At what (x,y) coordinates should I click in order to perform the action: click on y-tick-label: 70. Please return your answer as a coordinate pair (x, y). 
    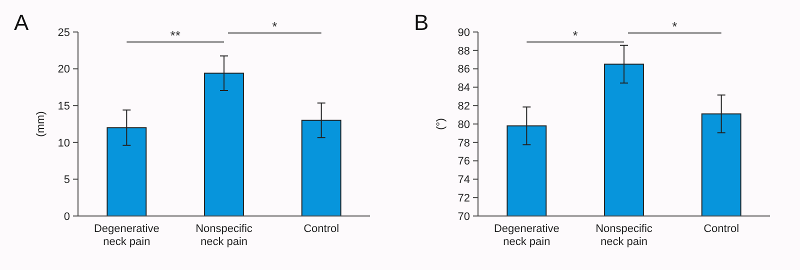
    Looking at the image, I should click on (464, 216).